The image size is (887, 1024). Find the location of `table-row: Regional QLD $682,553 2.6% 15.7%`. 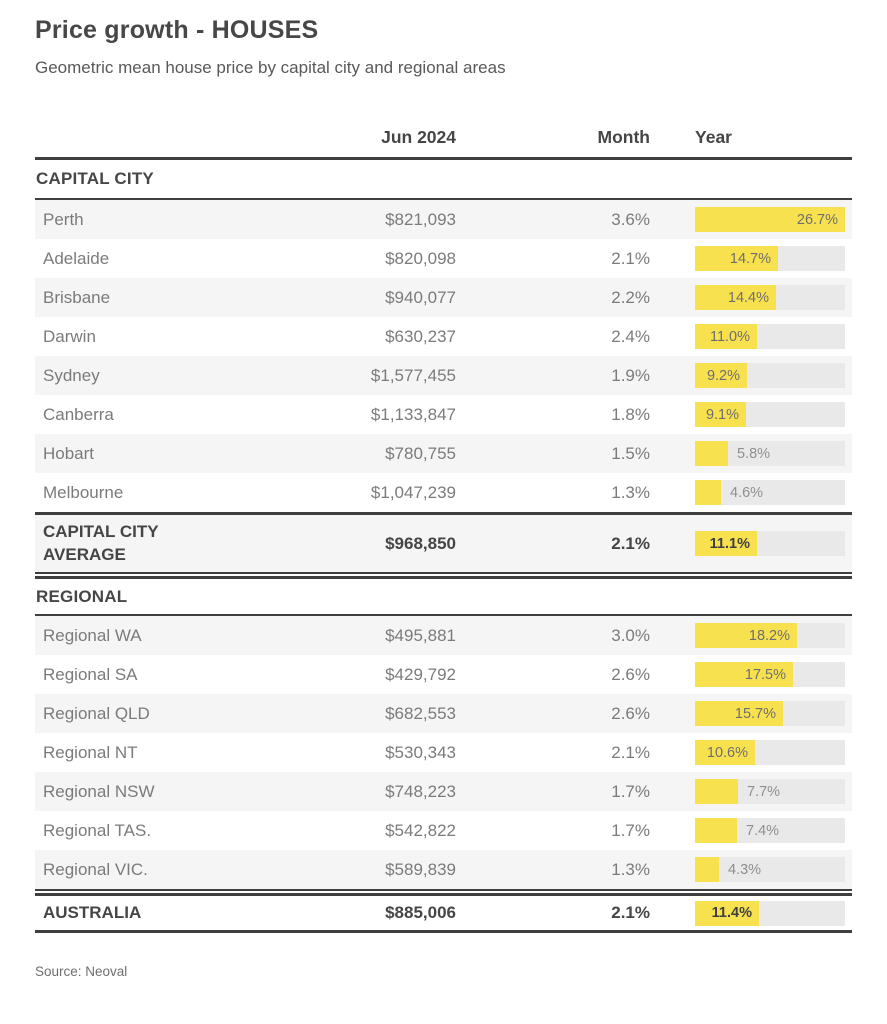

table-row: Regional QLD $682,553 2.6% 15.7% is located at coordinates (443, 713).